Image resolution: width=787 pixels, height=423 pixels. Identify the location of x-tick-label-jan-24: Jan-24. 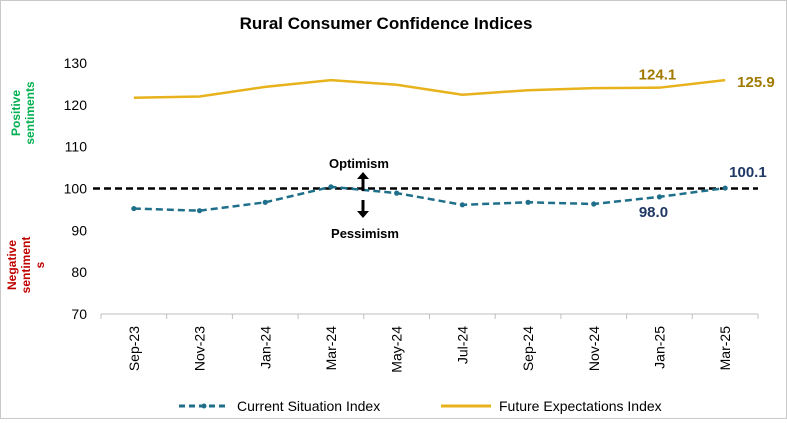
(265, 347).